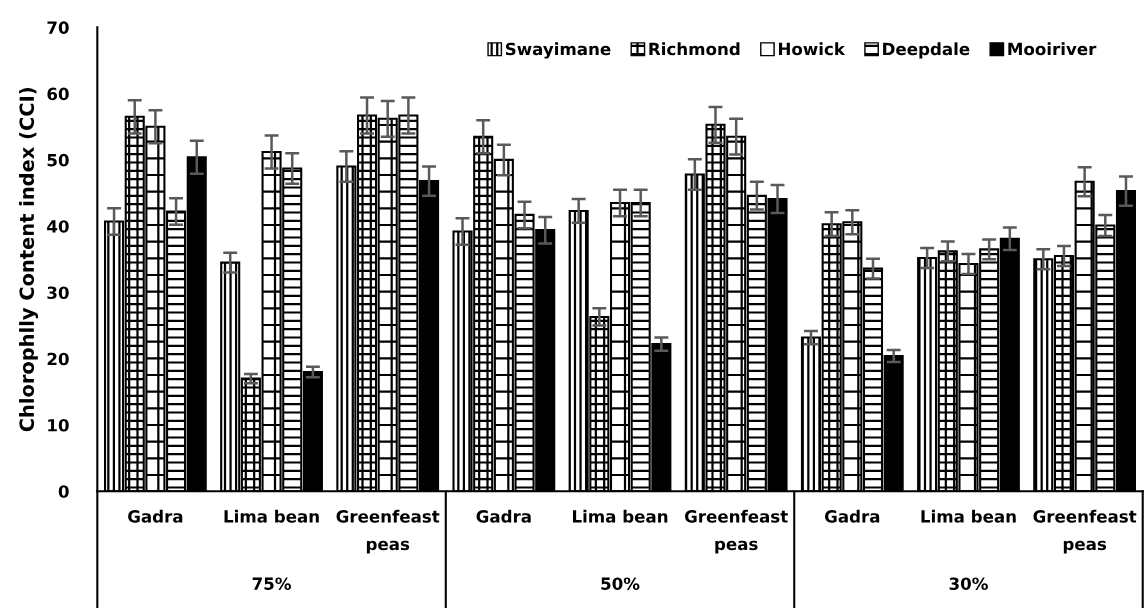 This screenshot has width=1145, height=608. What do you see at coordinates (58, 94) in the screenshot?
I see `y-tick-label: 60` at bounding box center [58, 94].